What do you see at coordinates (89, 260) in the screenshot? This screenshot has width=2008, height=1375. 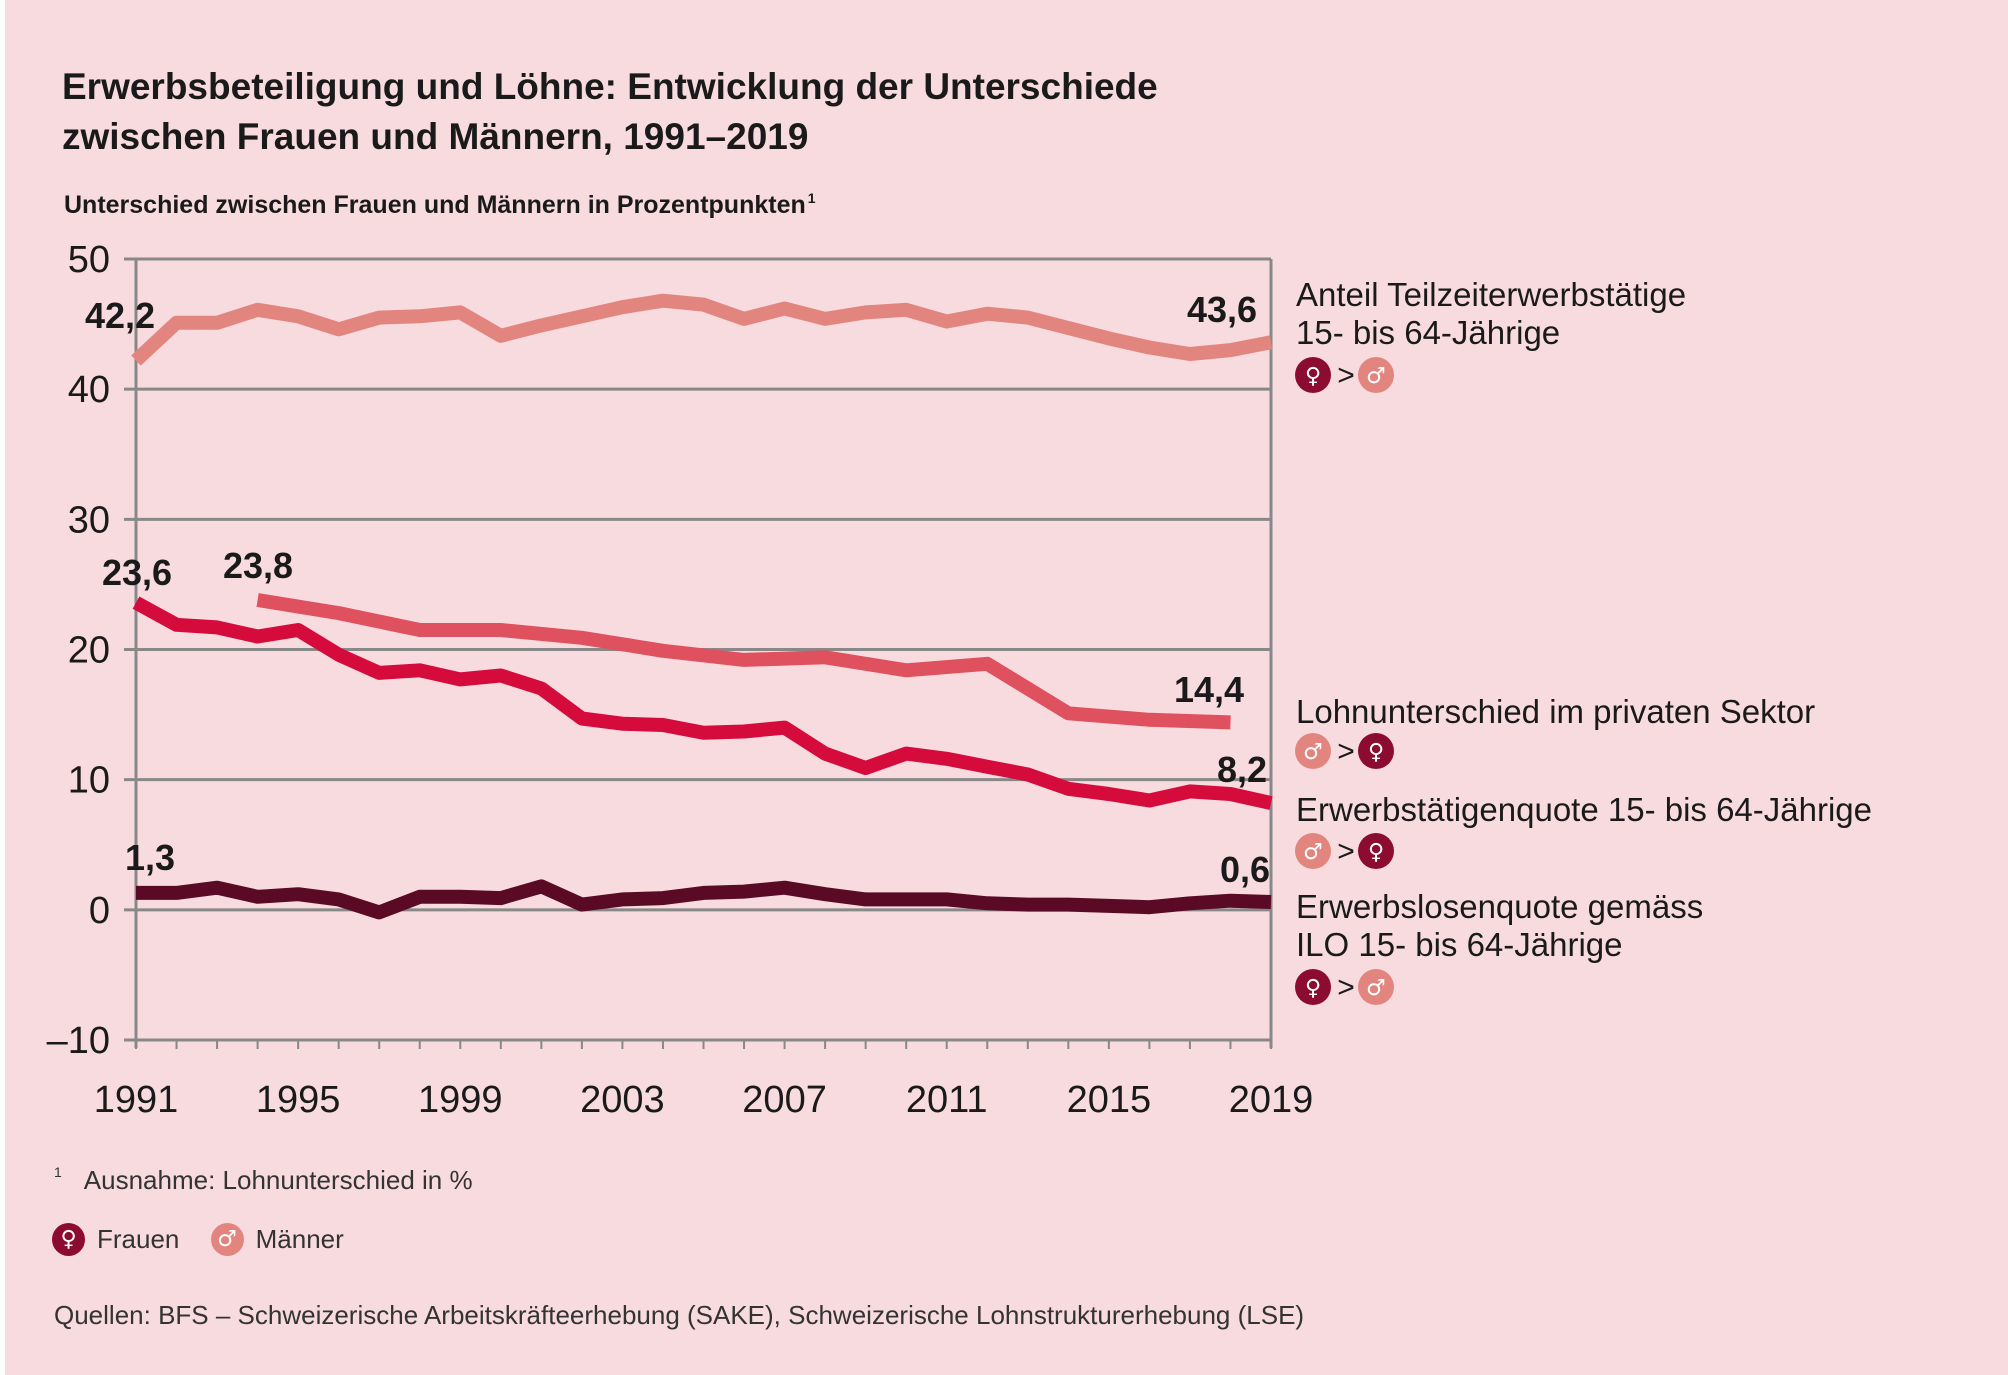 I see `y-tick-label: 50` at bounding box center [89, 260].